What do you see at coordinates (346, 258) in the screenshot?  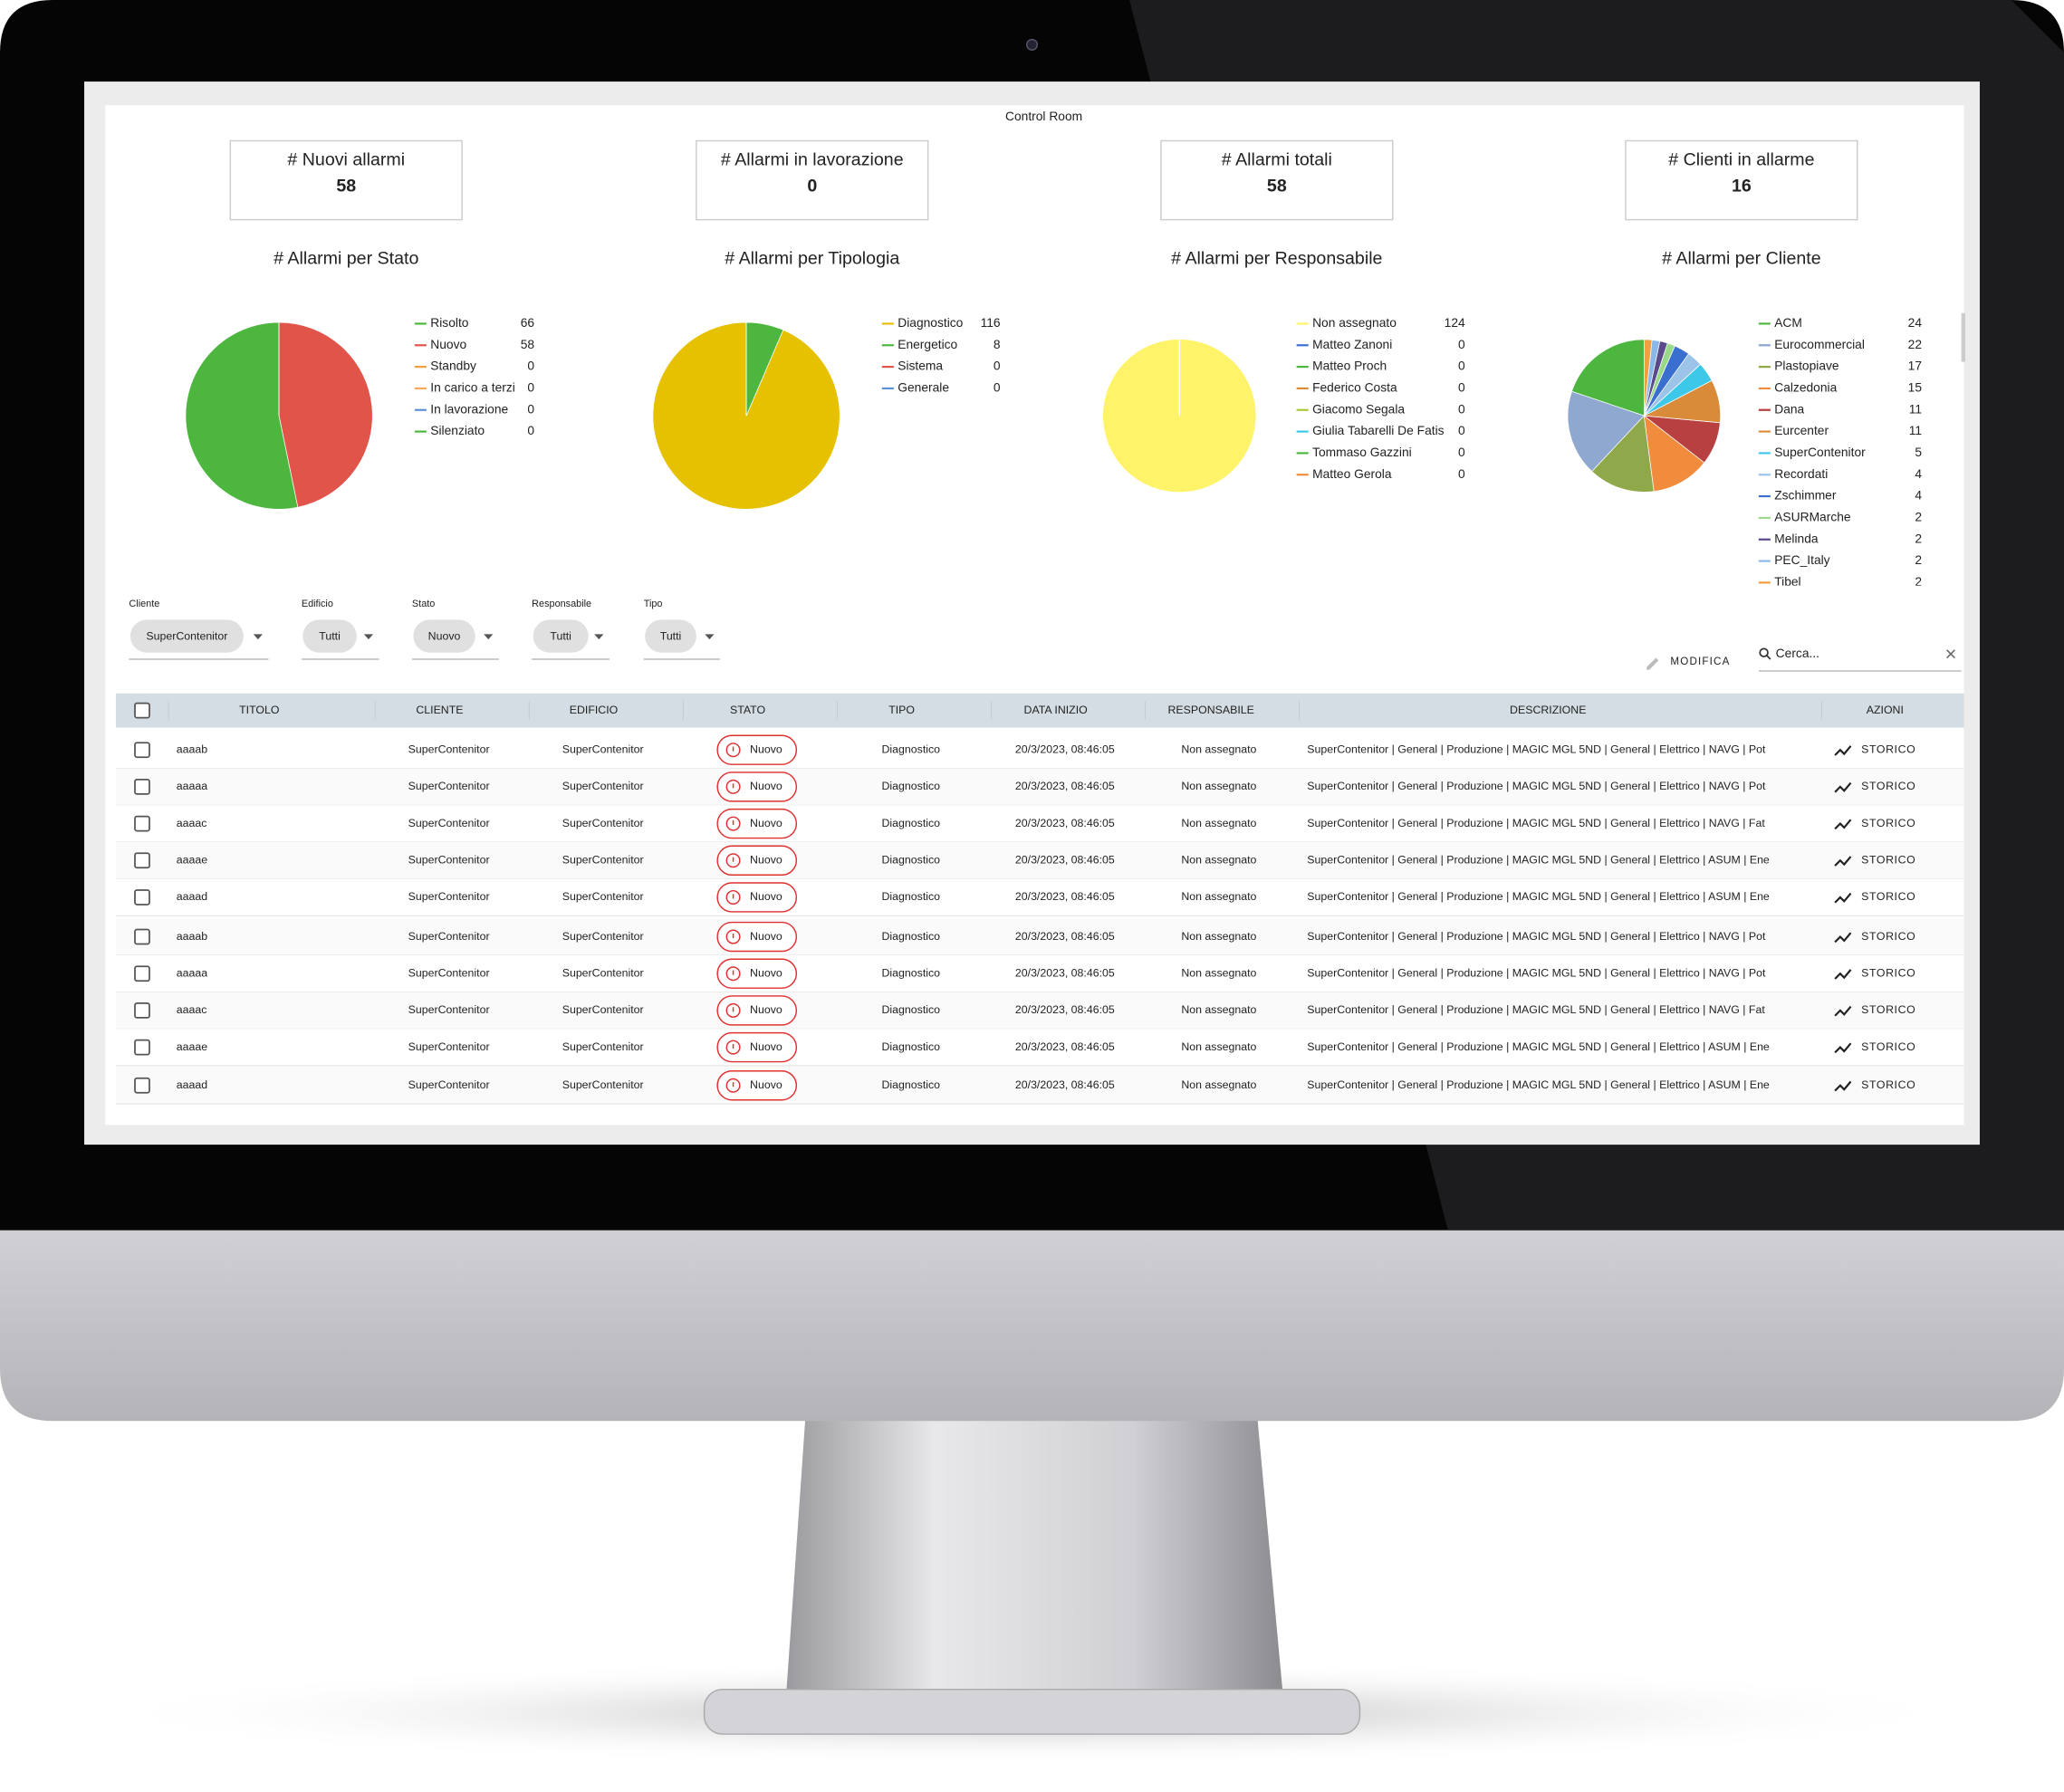 I see `chart-title: # Allarmi per Stato` at bounding box center [346, 258].